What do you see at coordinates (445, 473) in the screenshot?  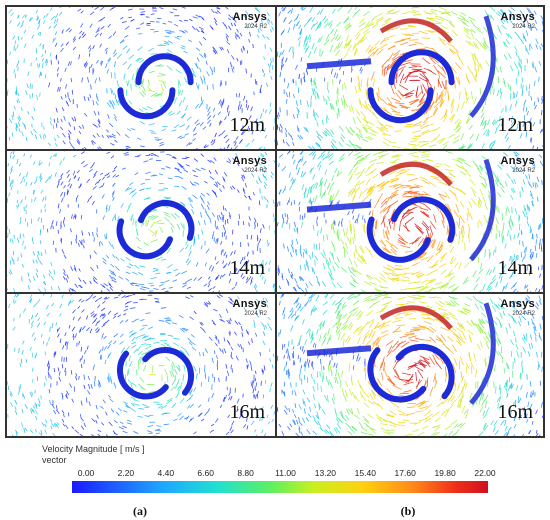 I see `colorbar-tick-label: 19.80` at bounding box center [445, 473].